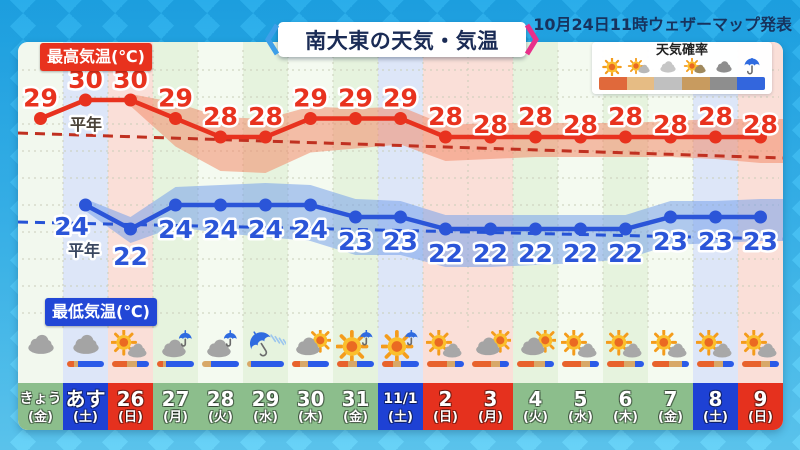 This screenshot has height=450, width=800. What do you see at coordinates (40, 236) in the screenshot?
I see `day-column-stripe` at bounding box center [40, 236].